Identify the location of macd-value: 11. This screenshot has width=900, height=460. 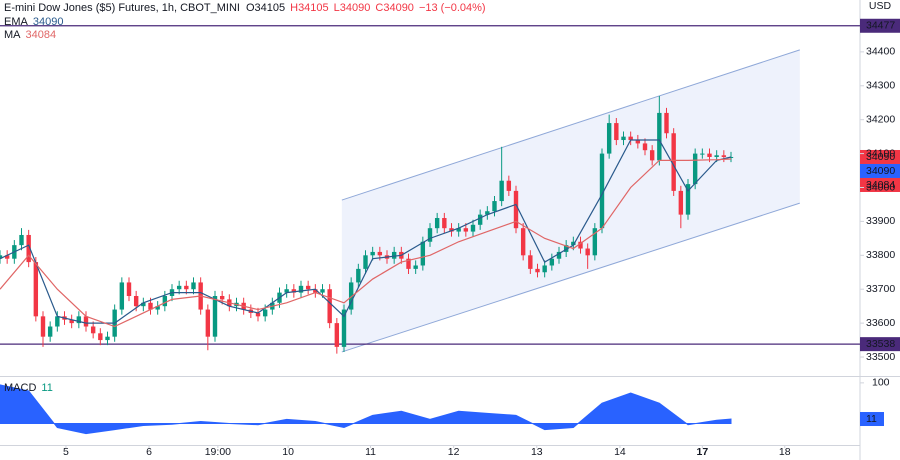
(46, 388).